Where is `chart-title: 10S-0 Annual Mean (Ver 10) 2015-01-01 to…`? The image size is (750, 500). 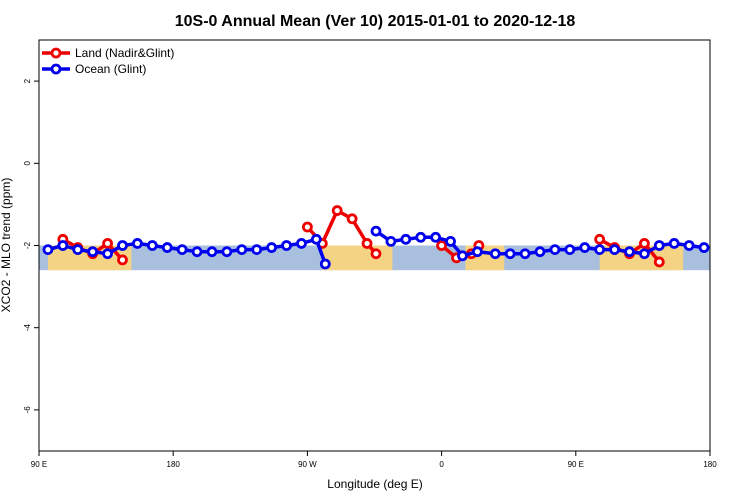
chart-title: 10S-0 Annual Mean (Ver 10) 2015-01-01 to… is located at coordinates (375, 21).